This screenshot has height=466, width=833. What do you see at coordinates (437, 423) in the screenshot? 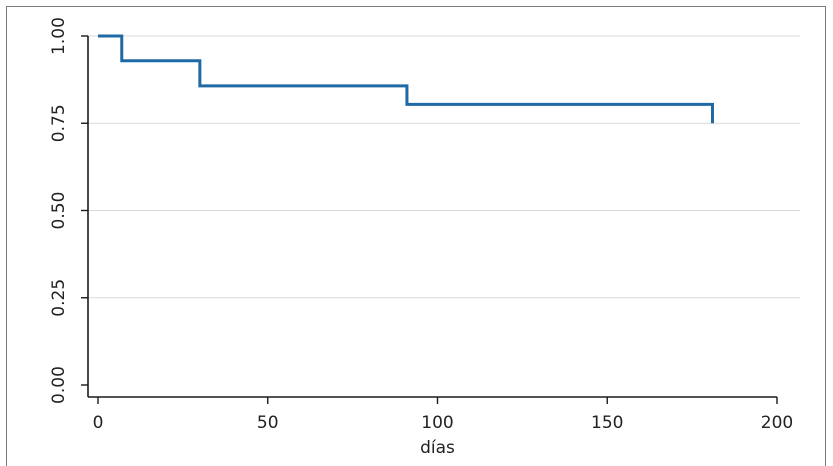
I see `x-tick-label-2: 100` at bounding box center [437, 423].